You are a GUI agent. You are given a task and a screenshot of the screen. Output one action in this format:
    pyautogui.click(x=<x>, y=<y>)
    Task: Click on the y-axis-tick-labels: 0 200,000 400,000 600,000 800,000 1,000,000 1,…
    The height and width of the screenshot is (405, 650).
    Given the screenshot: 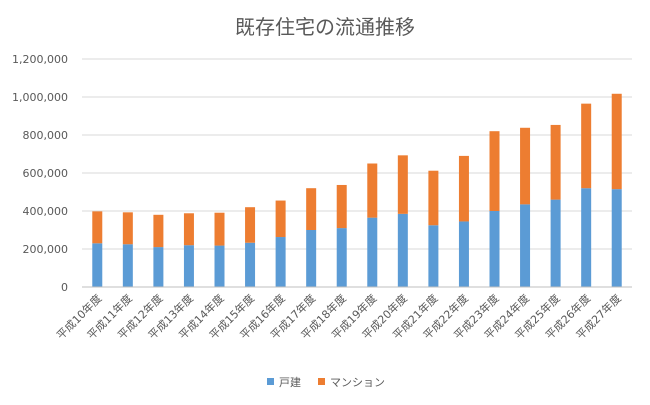 What is the action you would take?
    pyautogui.click(x=40, y=173)
    